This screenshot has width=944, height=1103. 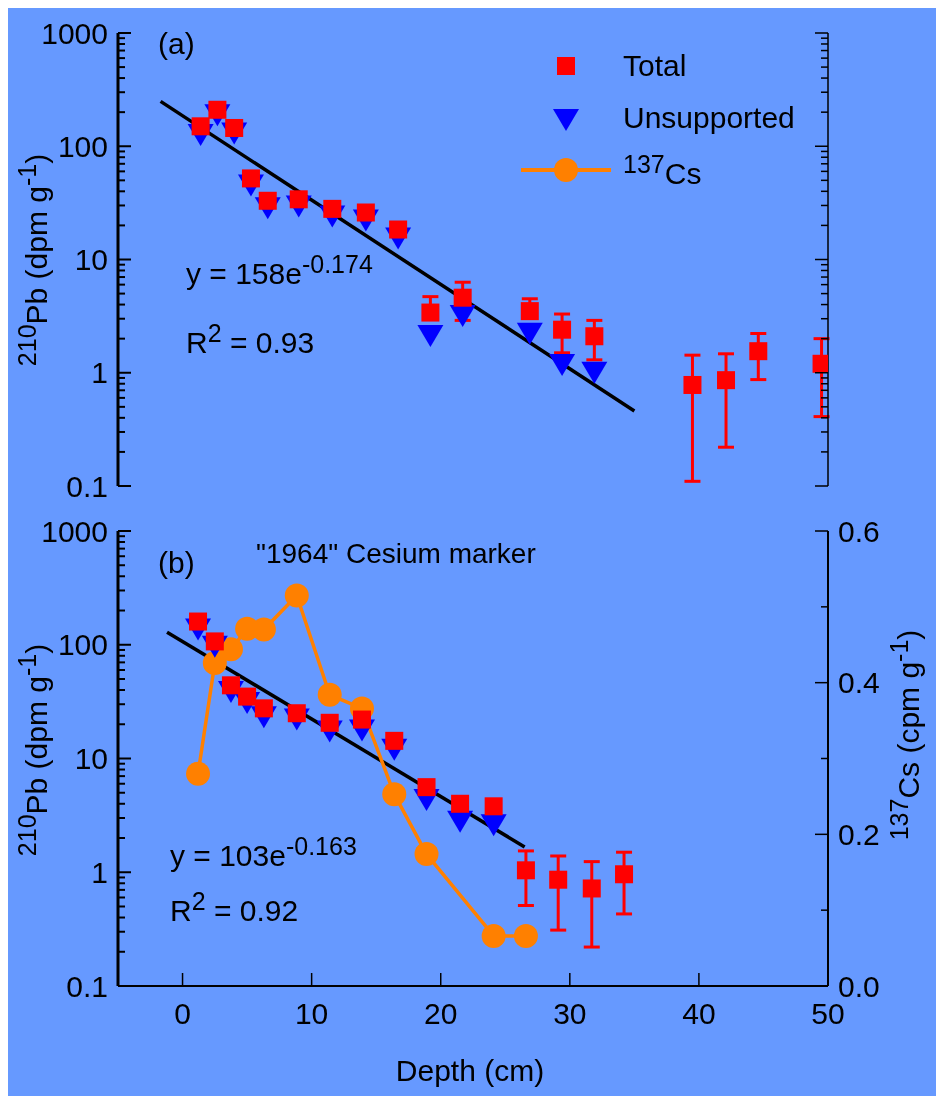 I want to click on y2-tick-label: 0.2, so click(x=859, y=834).